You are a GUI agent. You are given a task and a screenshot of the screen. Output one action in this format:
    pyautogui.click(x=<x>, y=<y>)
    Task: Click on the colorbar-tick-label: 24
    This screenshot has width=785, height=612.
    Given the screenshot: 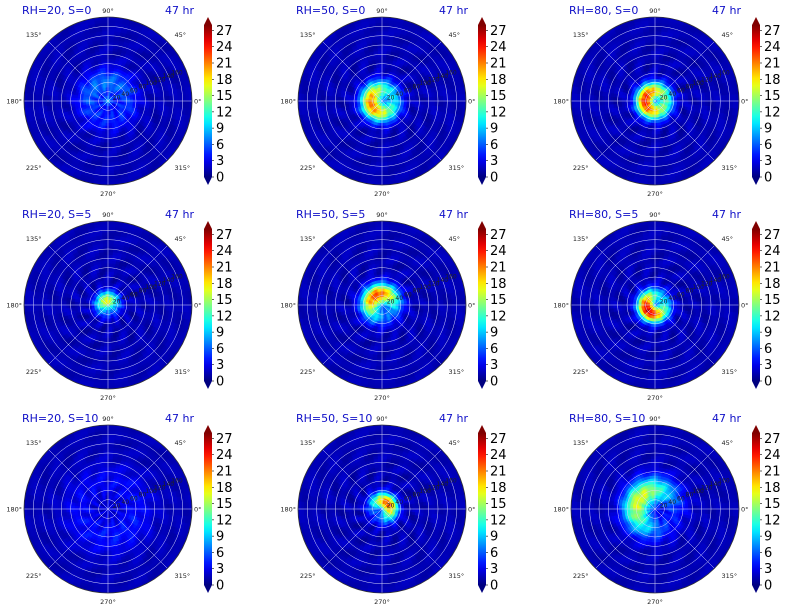 What is the action you would take?
    pyautogui.click(x=224, y=47)
    